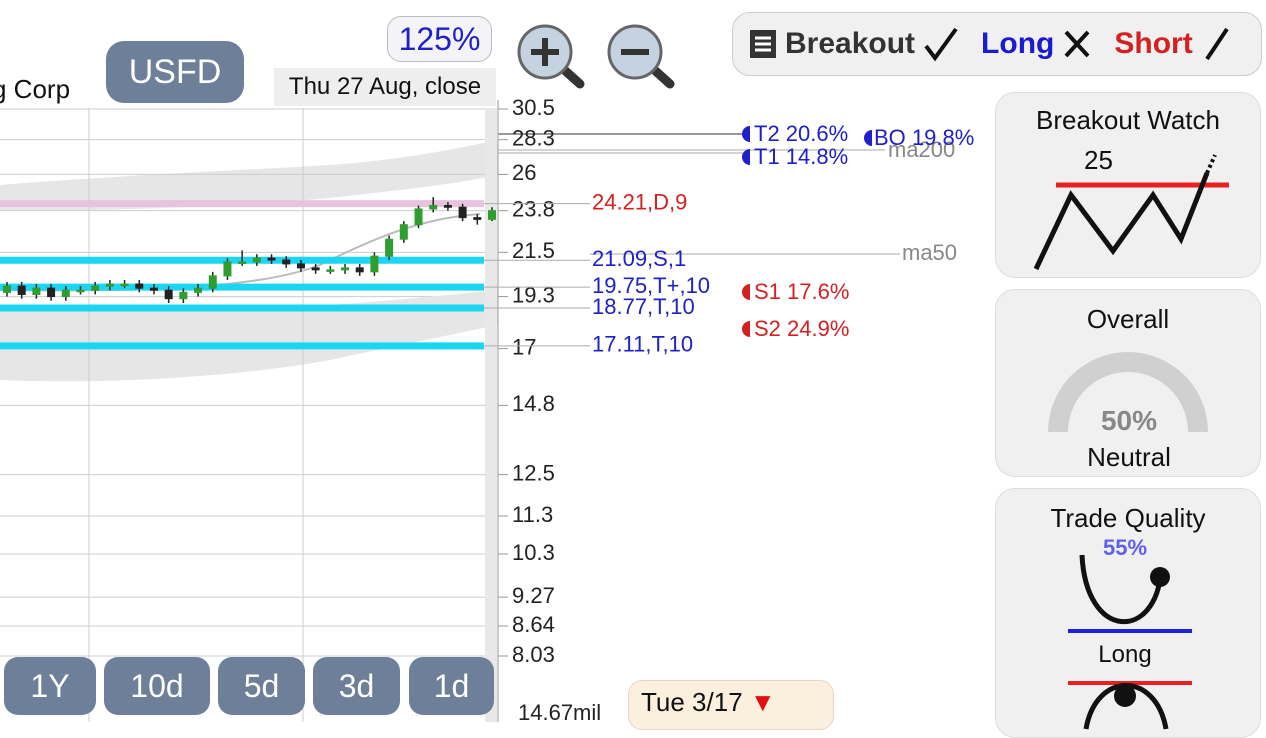 The height and width of the screenshot is (738, 1266). What do you see at coordinates (801, 133) in the screenshot?
I see `target-label: T2 20.6%` at bounding box center [801, 133].